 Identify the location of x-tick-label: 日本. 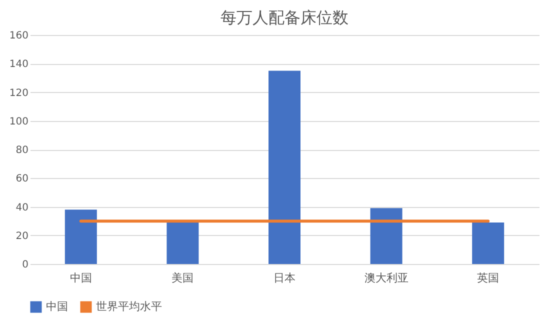
(285, 278).